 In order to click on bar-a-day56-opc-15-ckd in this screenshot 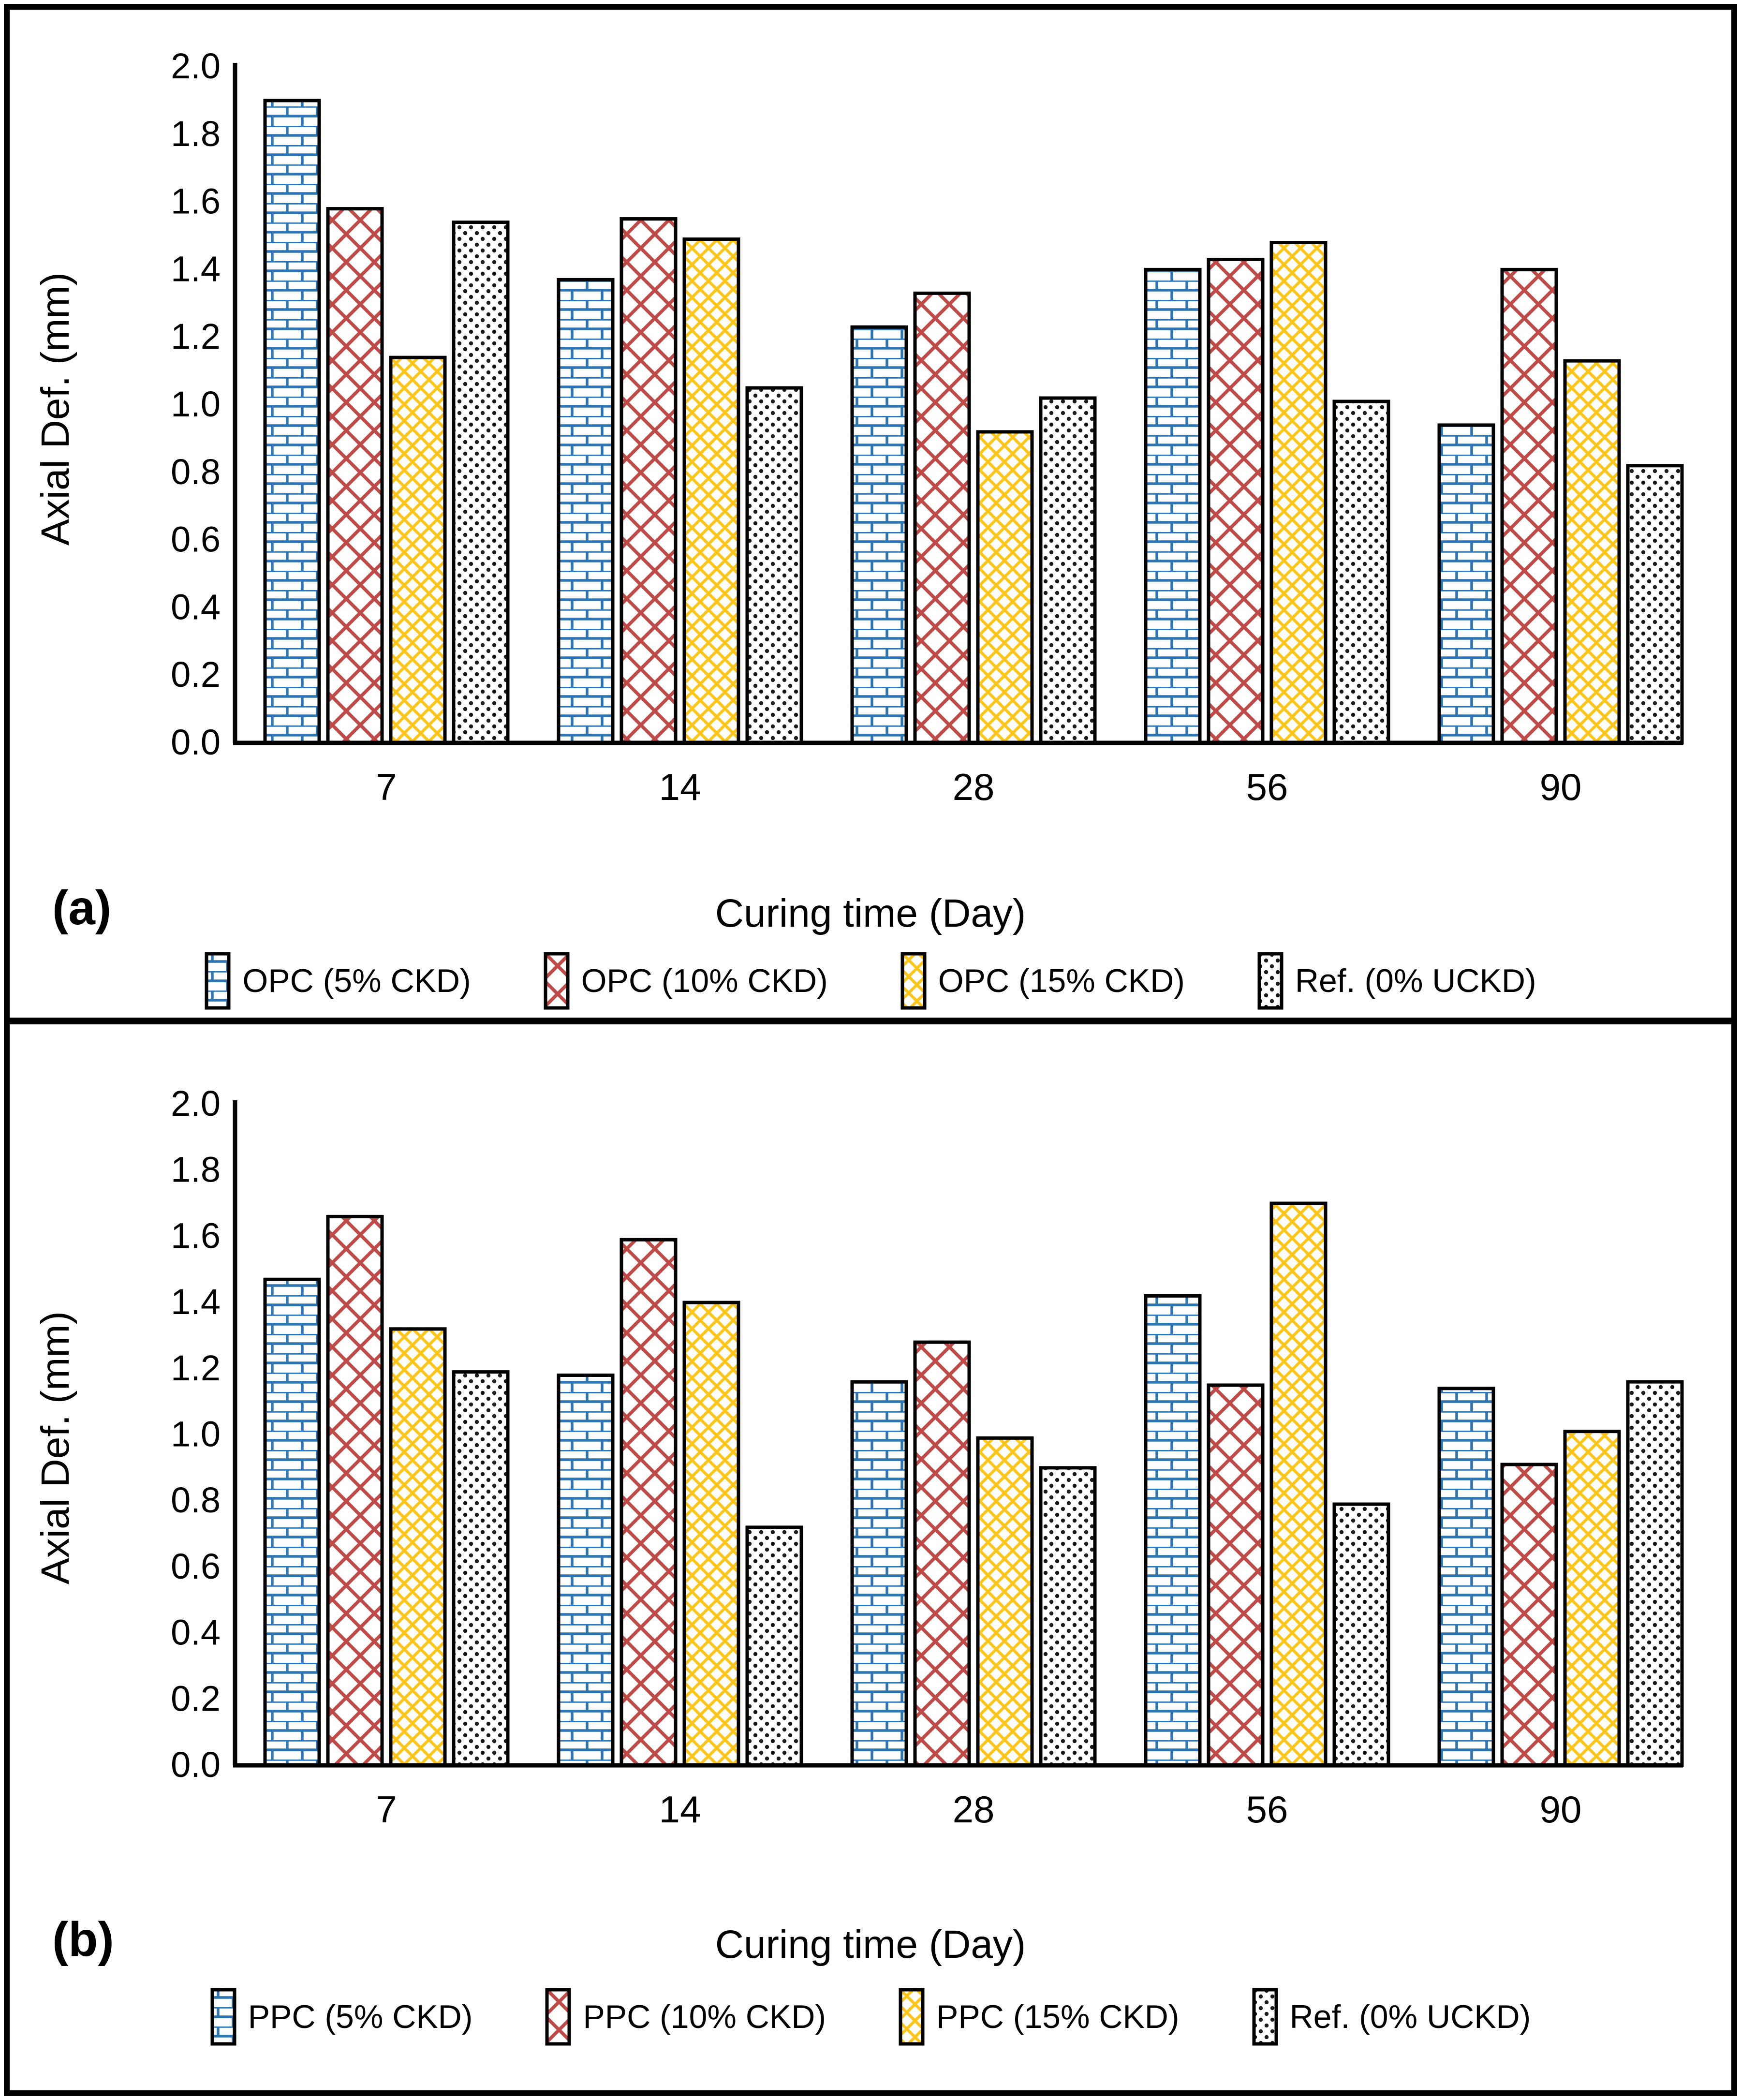, I will do `click(1298, 492)`.